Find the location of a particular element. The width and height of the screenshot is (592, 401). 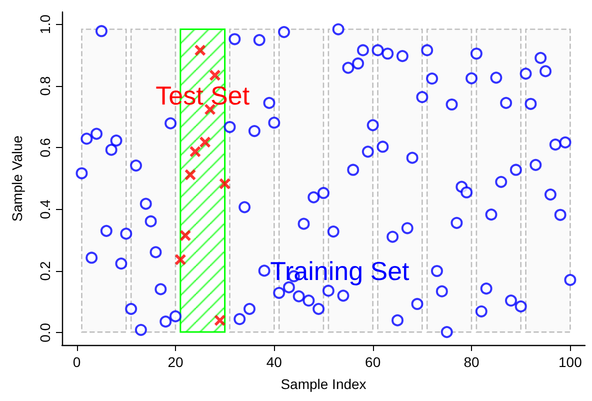

x-tick-label: 20 is located at coordinates (176, 362).